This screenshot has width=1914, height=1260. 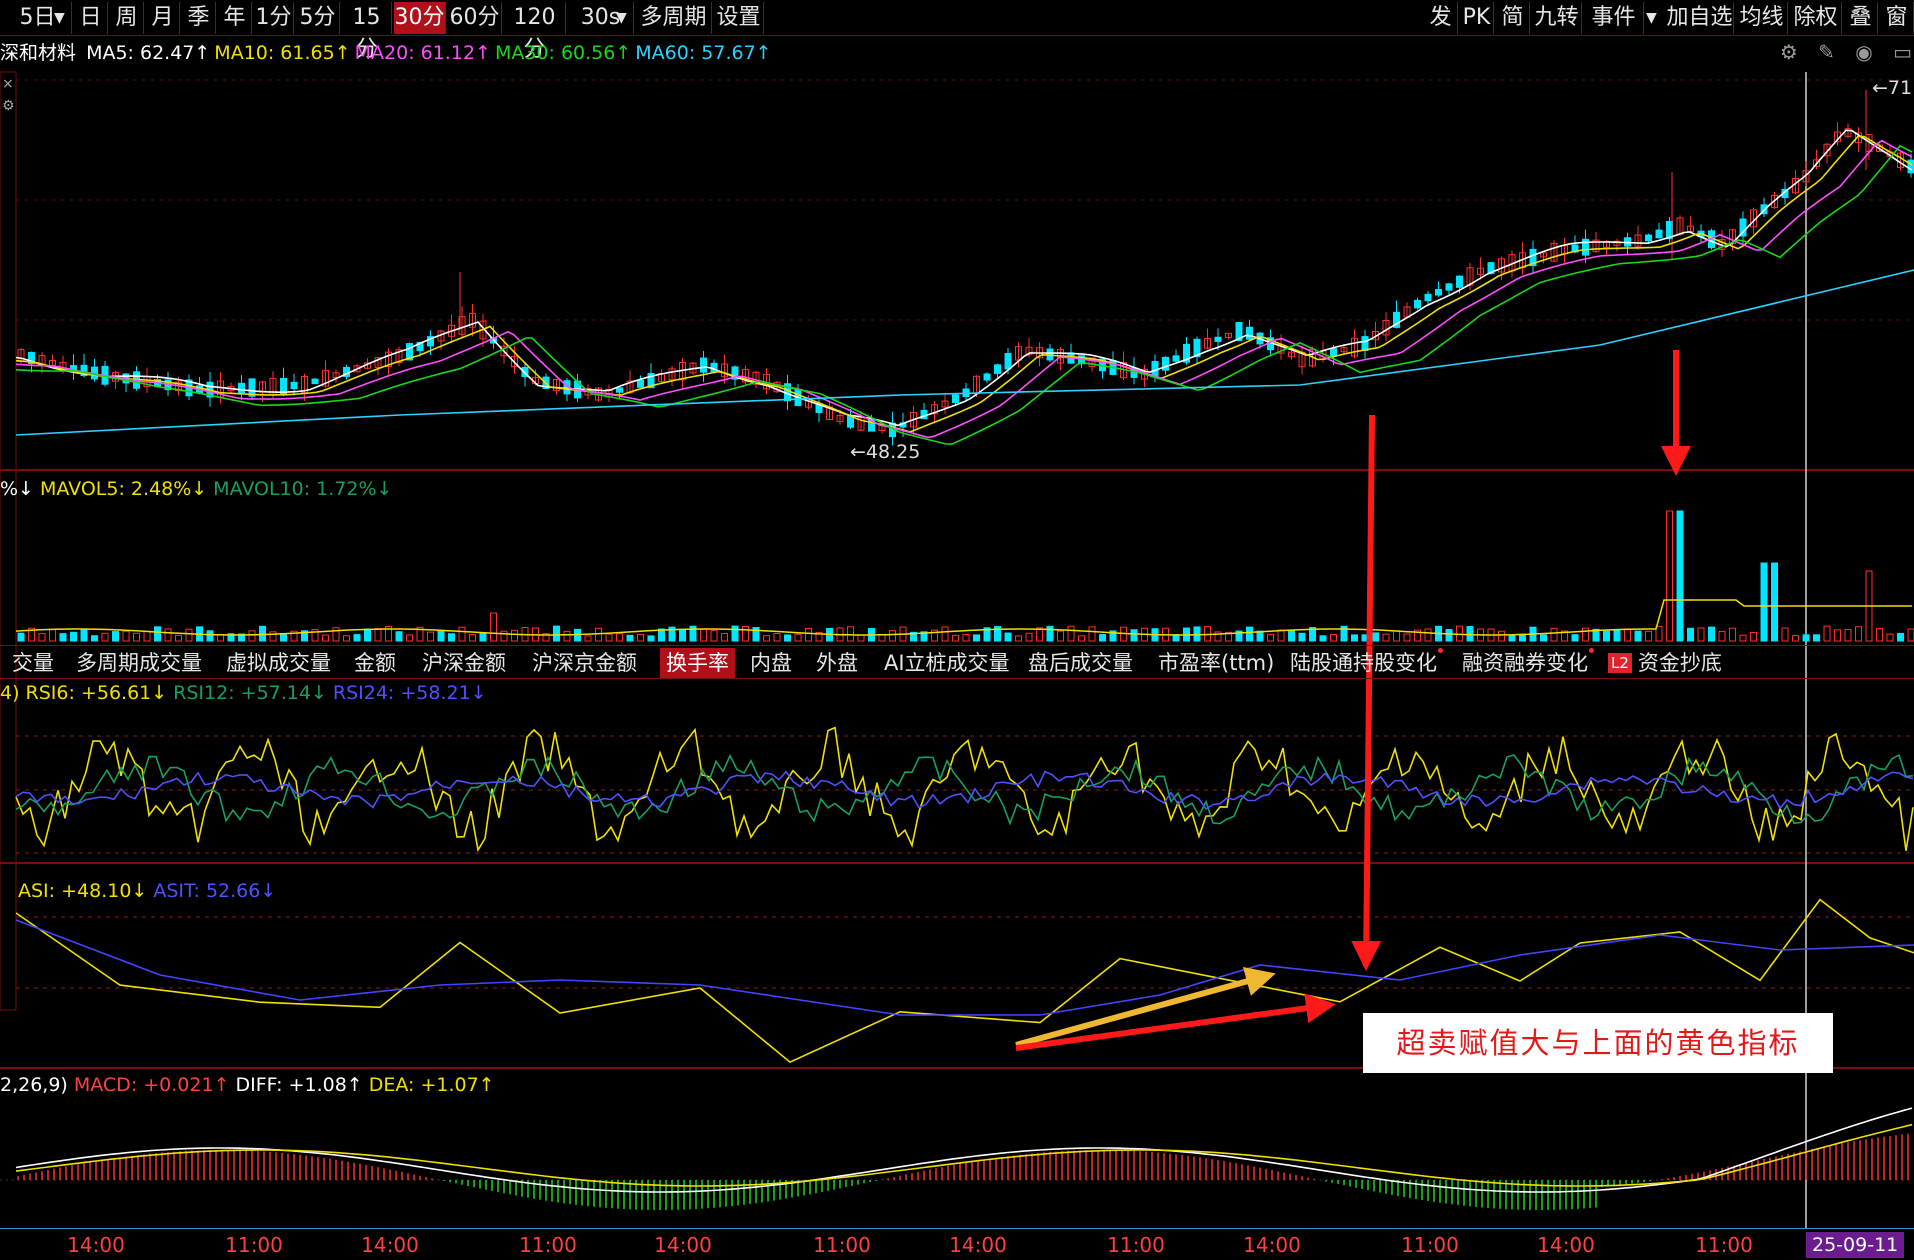 I want to click on tab-11: 市盈率(ttm), so click(x=1216, y=663).